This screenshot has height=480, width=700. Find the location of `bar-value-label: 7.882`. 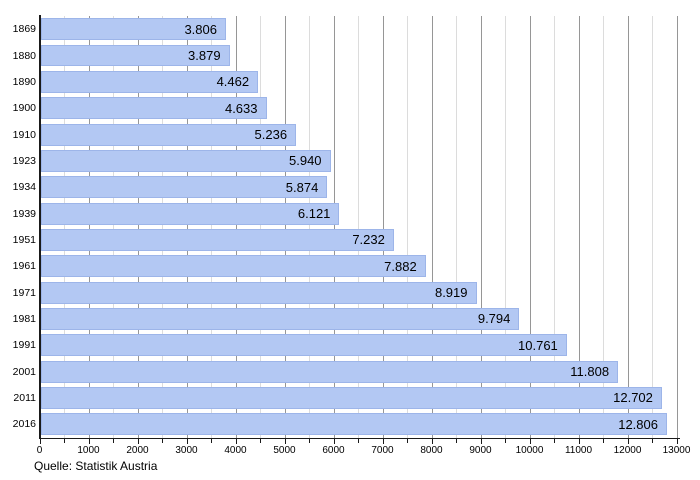

bar-value-label: 7.882 is located at coordinates (400, 266).